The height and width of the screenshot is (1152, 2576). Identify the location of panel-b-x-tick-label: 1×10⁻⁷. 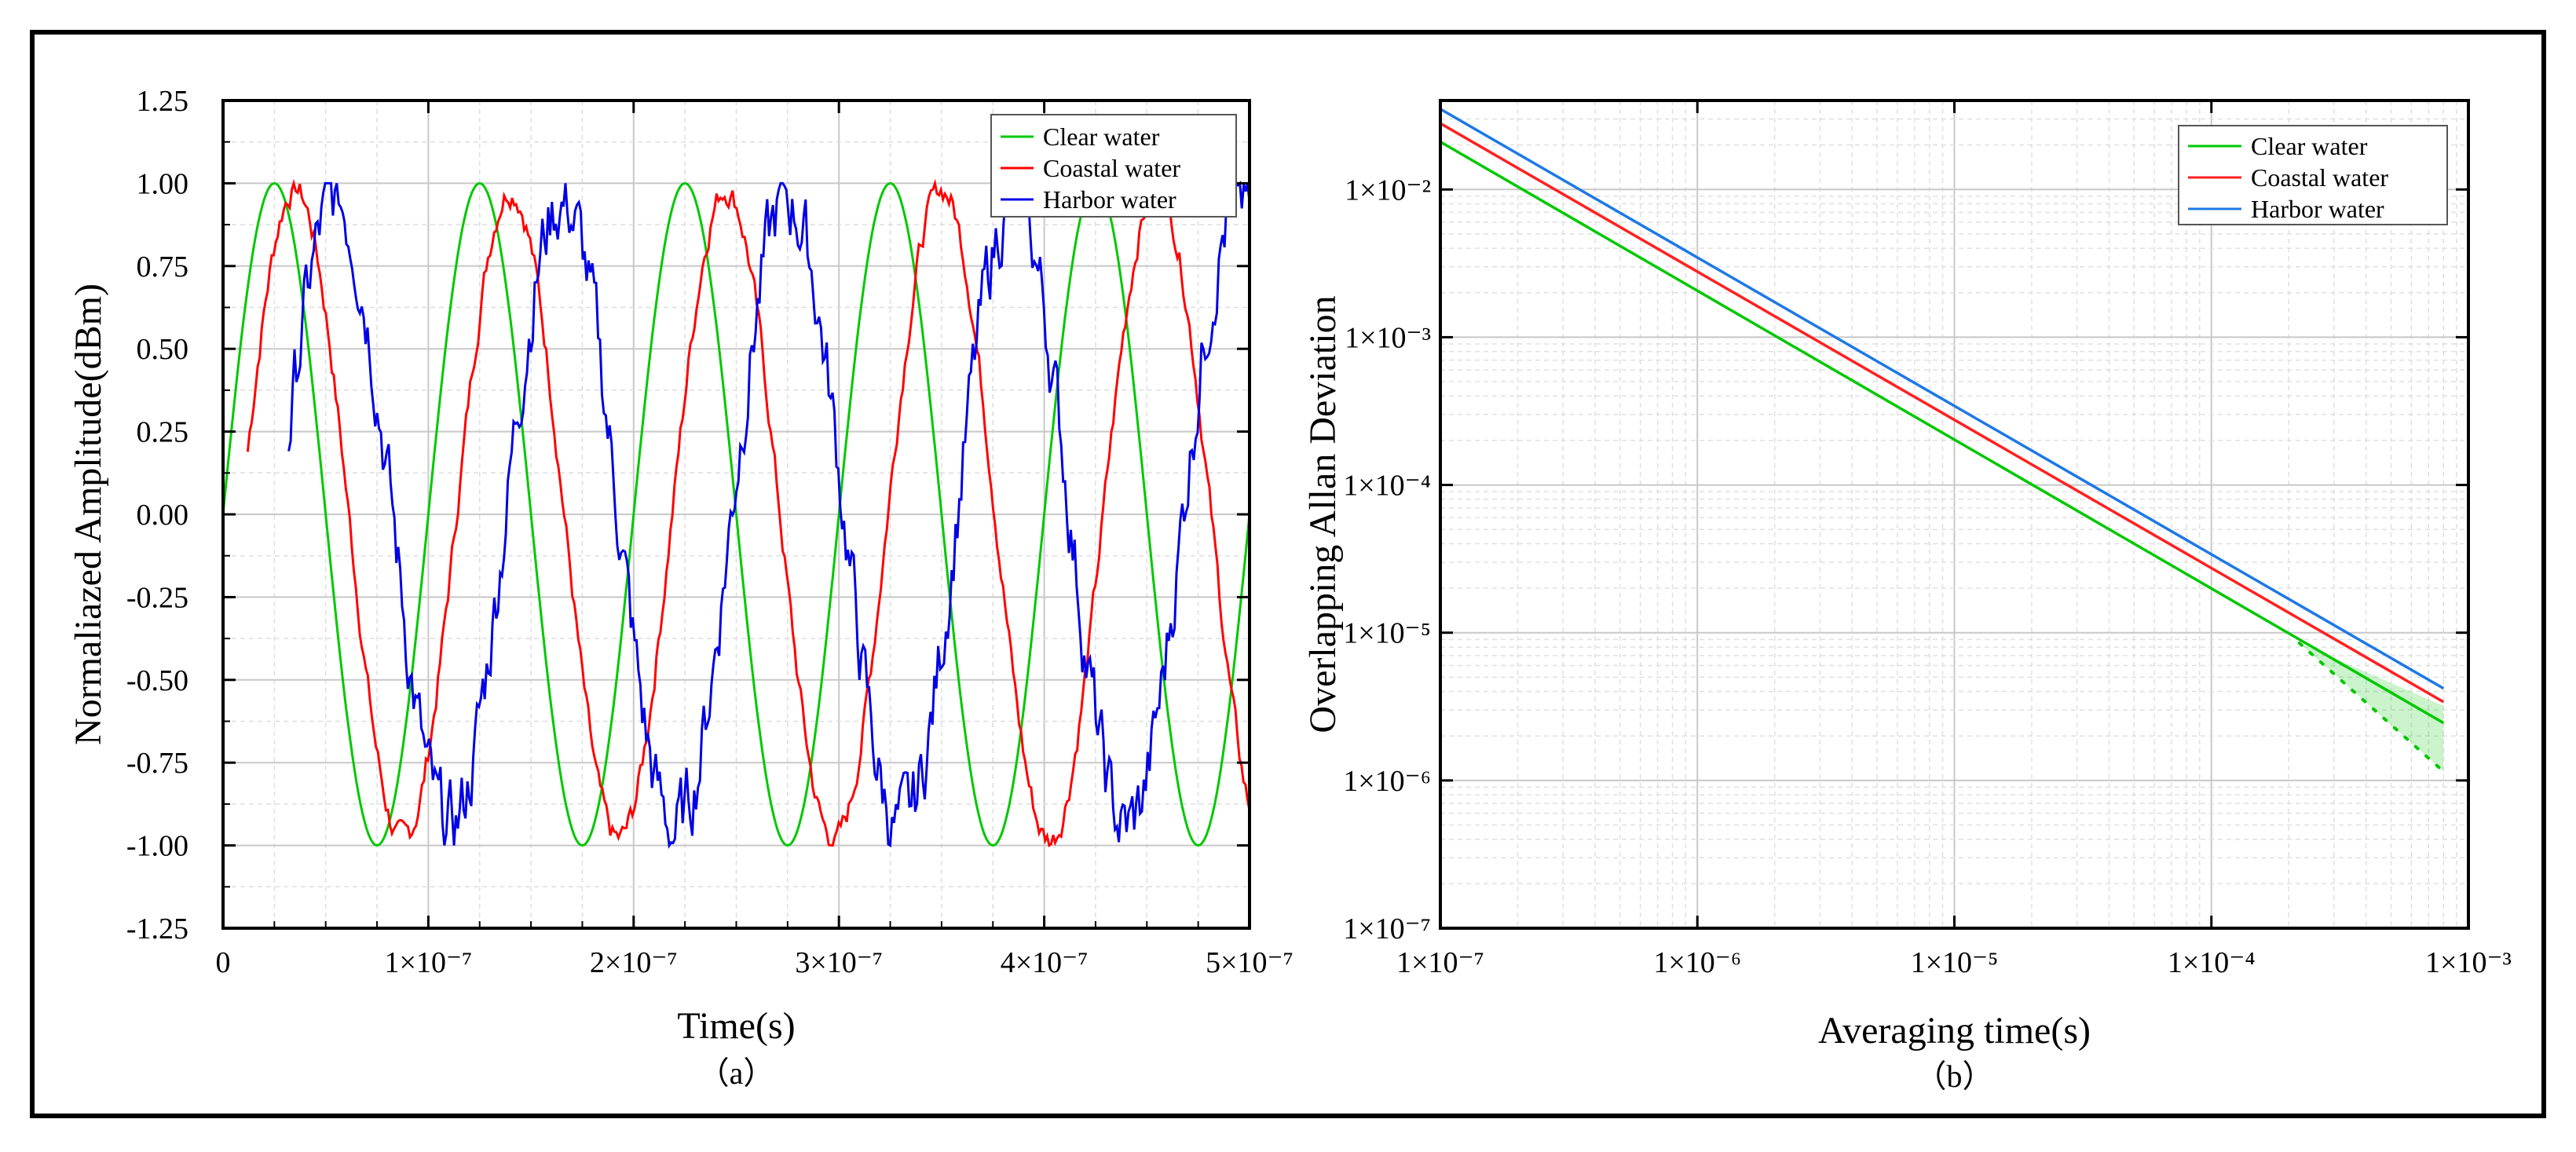
(1440, 962).